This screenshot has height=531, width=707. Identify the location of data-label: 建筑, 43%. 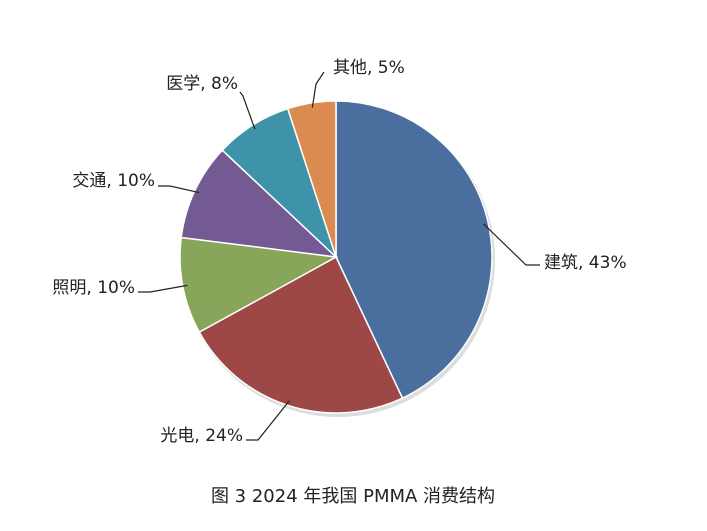
(585, 263).